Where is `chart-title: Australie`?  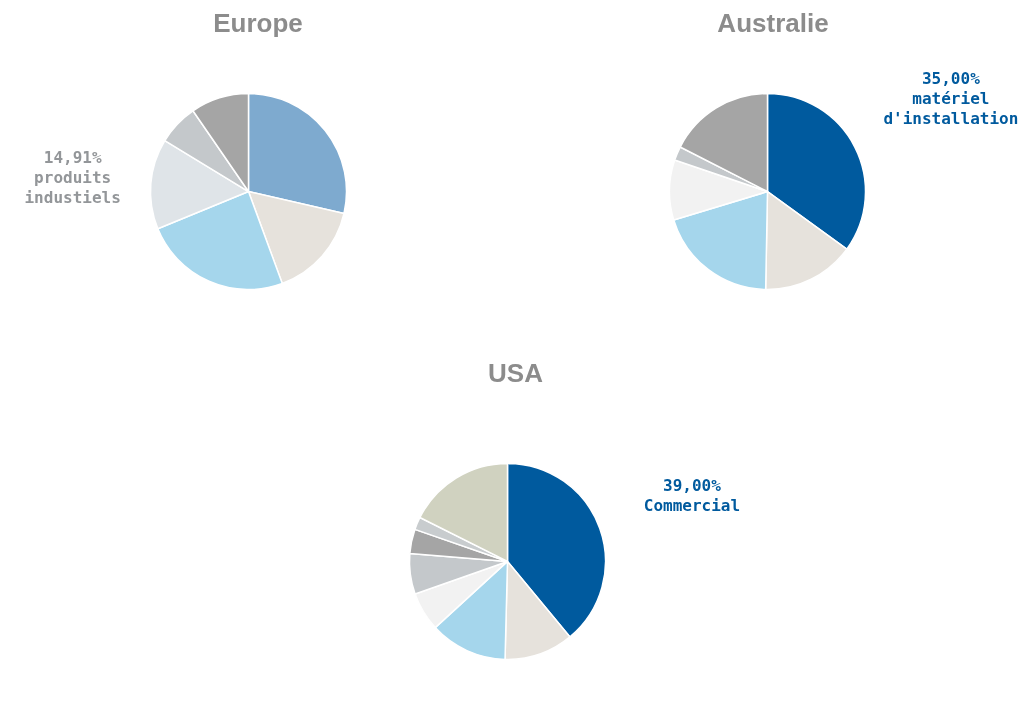 chart-title: Australie is located at coordinates (773, 22).